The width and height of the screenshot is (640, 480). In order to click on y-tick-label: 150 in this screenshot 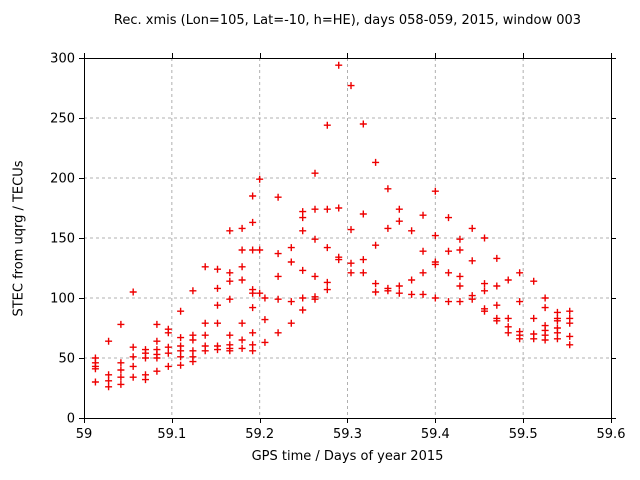, I will do `click(62, 239)`.